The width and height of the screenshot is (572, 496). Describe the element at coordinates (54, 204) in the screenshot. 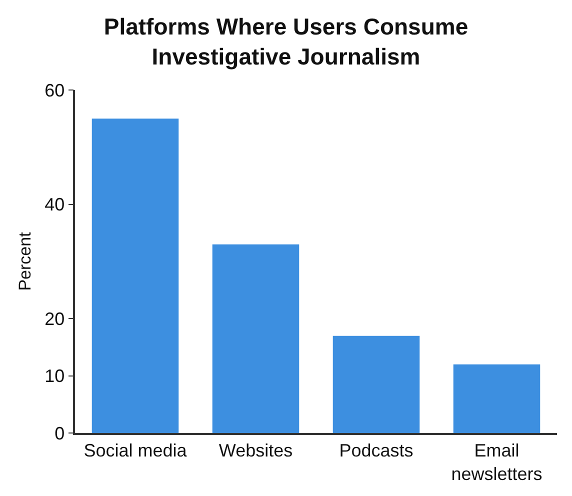

I see `y-tick-label: 40` at that location.